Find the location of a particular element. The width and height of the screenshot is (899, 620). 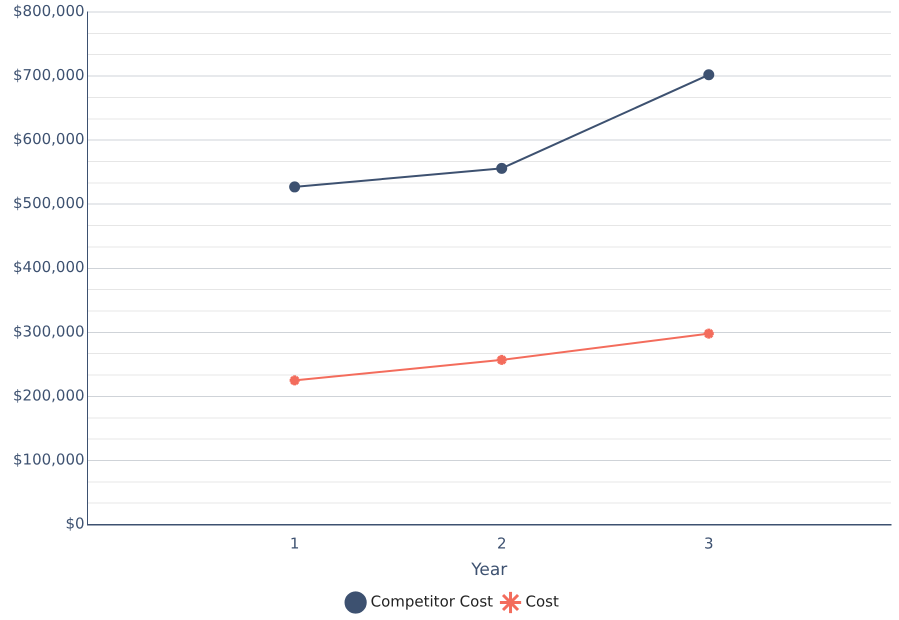

y-tick-label: $400,000 is located at coordinates (48, 267).